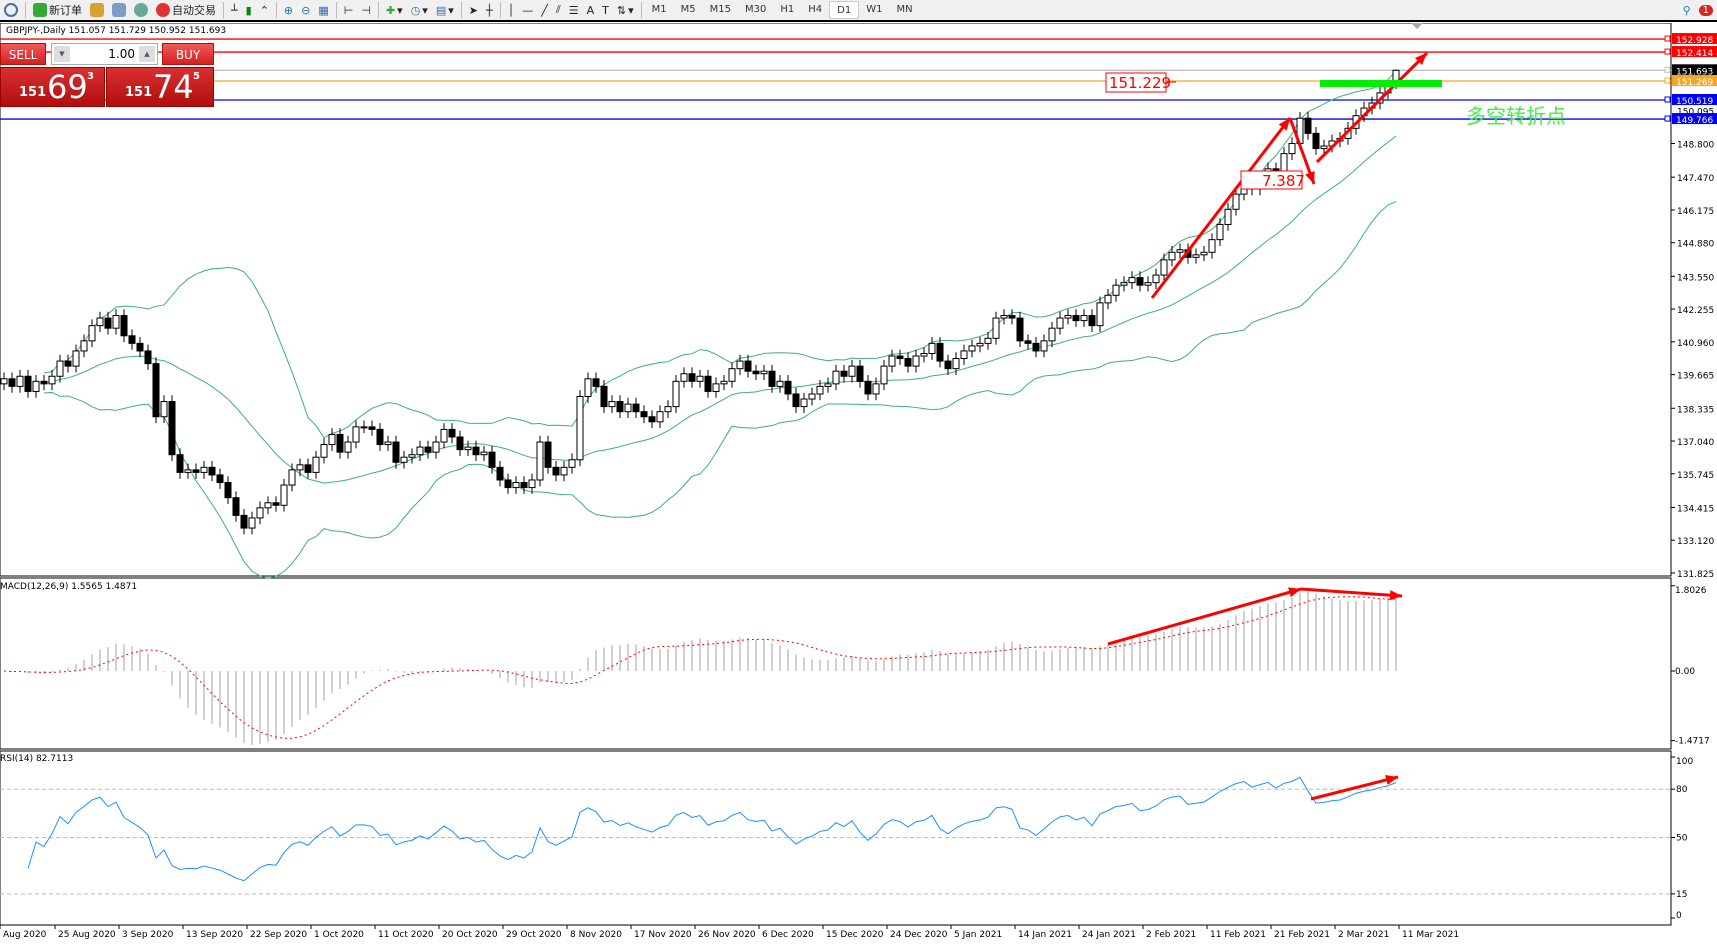 This screenshot has height=945, width=1717. Describe the element at coordinates (104, 54) in the screenshot. I see `lot-size-stepper: ▼ 1.00 ▲` at that location.